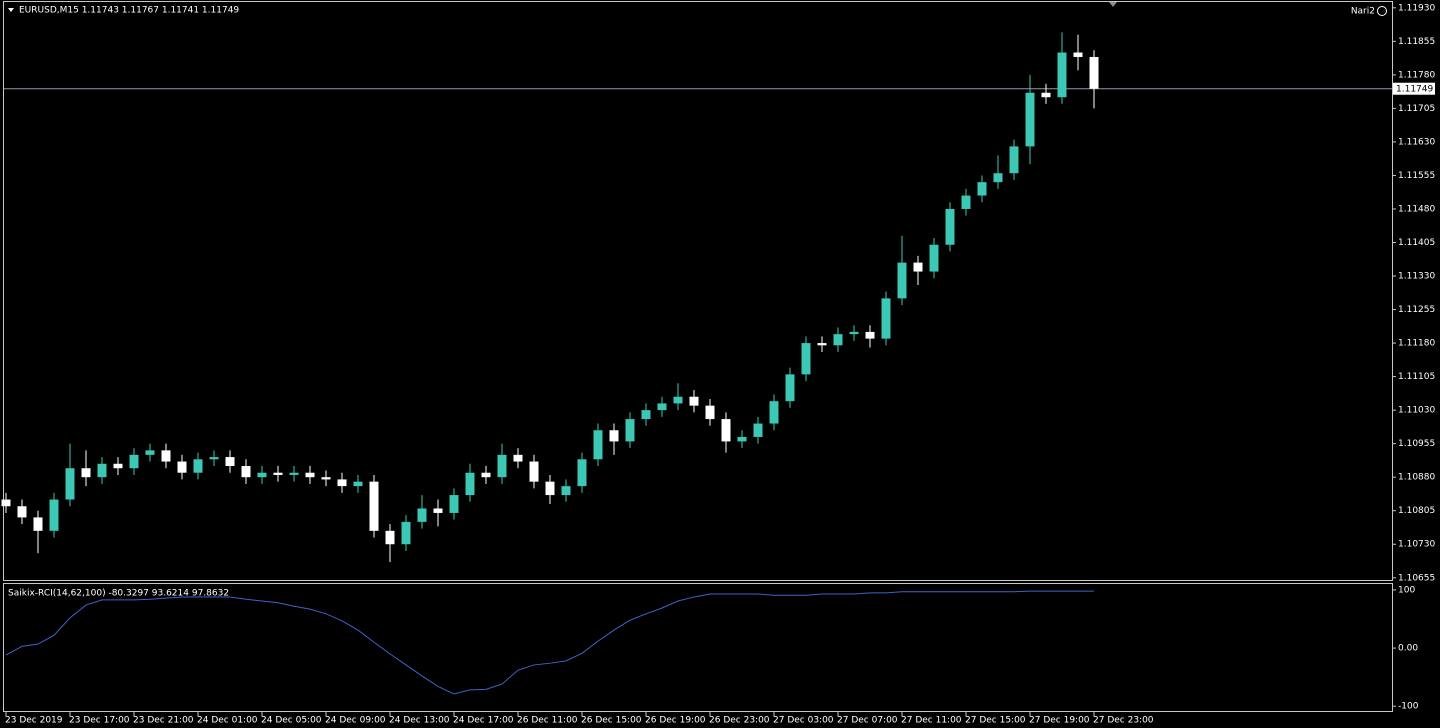  Describe the element at coordinates (547, 721) in the screenshot. I see `x-tick-label: 26 Dec 11:00` at that location.